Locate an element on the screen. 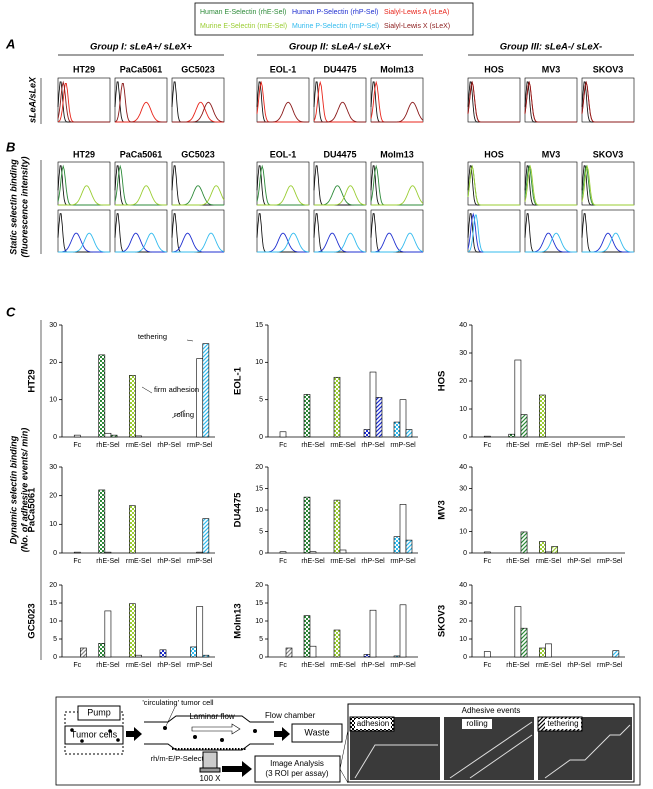 The width and height of the screenshot is (653, 789). panel-letter: A is located at coordinates (10, 43).